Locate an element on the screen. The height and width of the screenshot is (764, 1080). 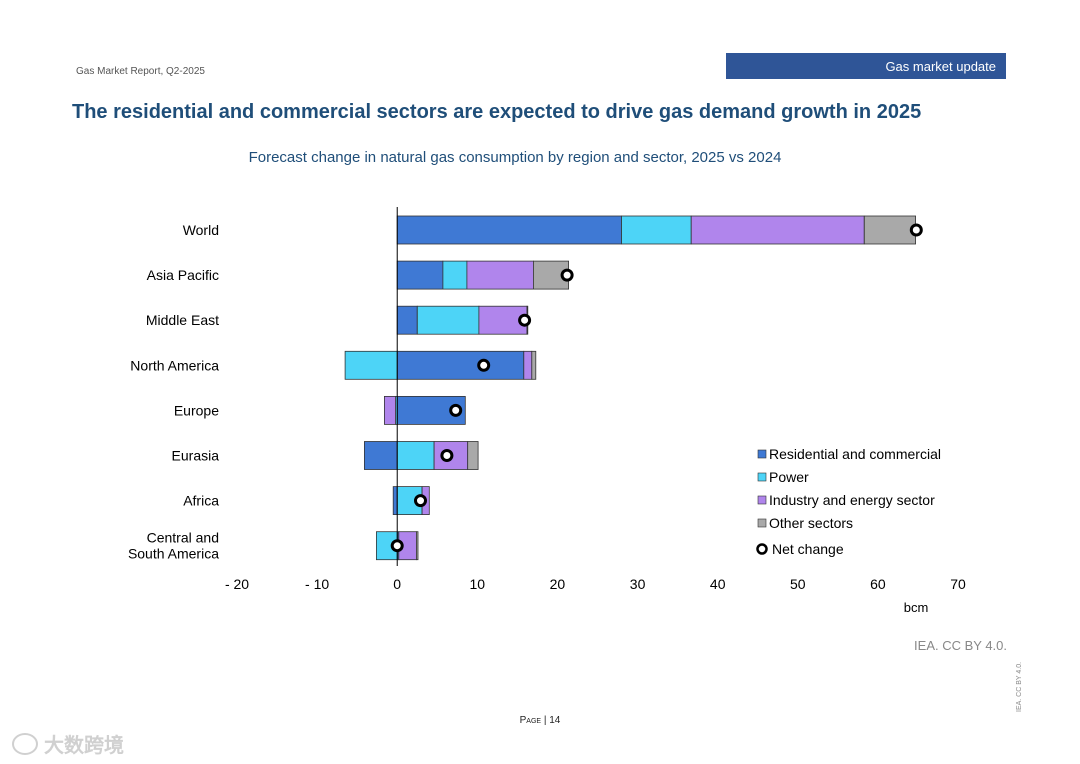
x-axis-label: bcm is located at coordinates (916, 607).